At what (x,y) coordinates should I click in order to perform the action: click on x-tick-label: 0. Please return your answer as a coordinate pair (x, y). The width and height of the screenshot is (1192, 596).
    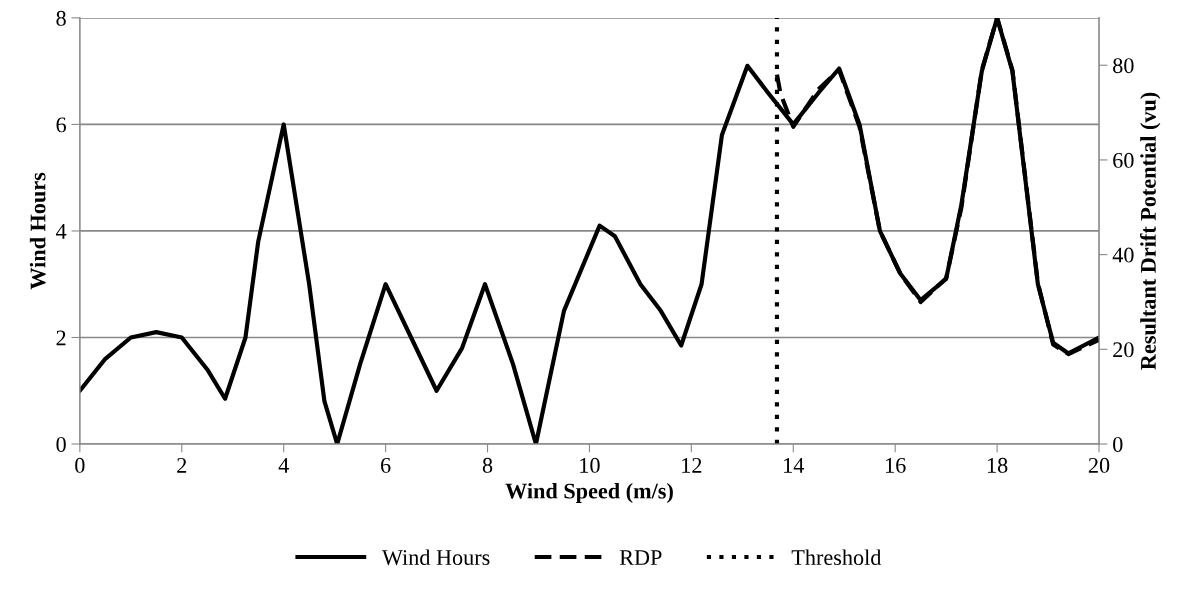
    Looking at the image, I should click on (80, 465).